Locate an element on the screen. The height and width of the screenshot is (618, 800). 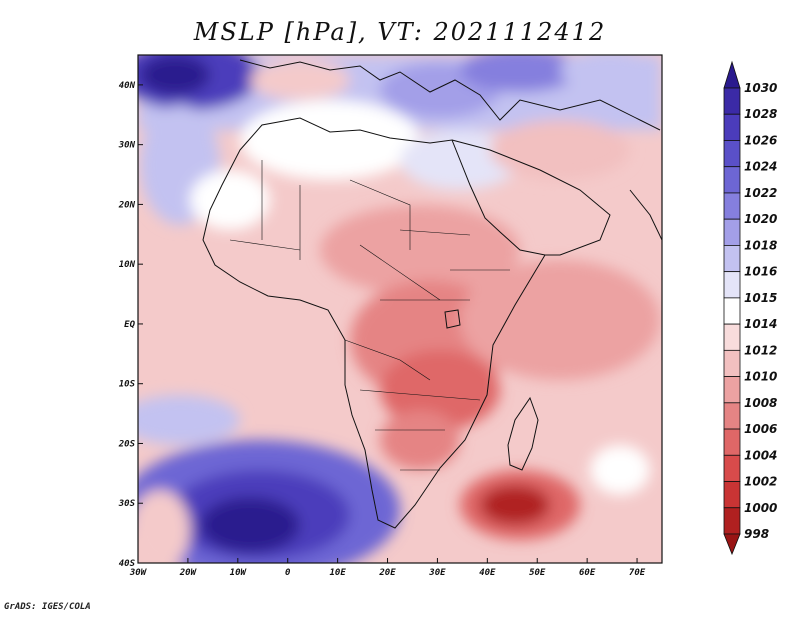
colorbar-label: 1000 is located at coordinates (760, 508).